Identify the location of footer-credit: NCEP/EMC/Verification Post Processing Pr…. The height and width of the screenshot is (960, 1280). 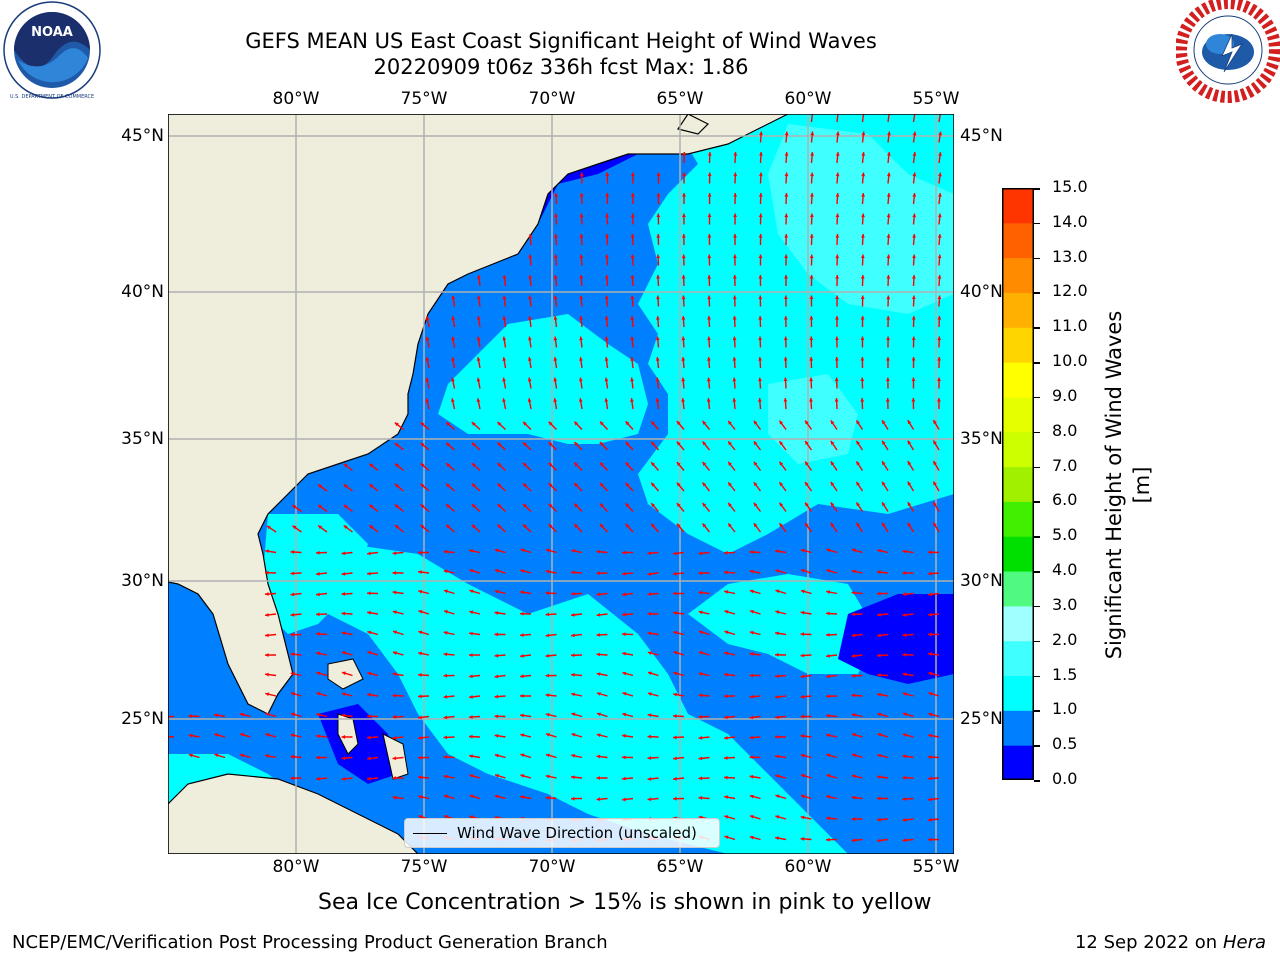
(310, 942).